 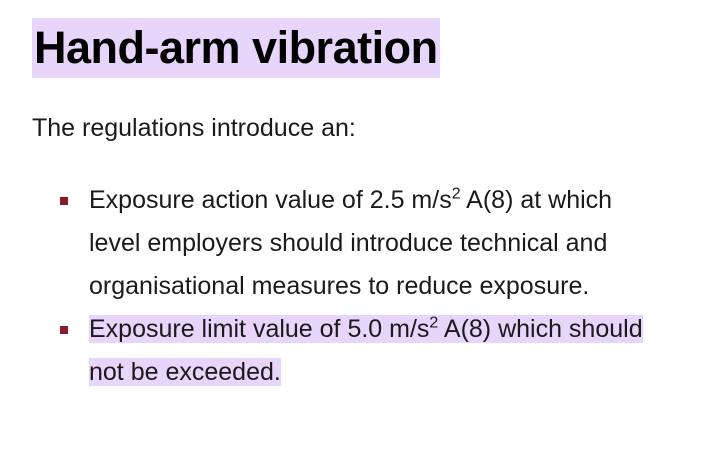 I want to click on intro-text: The regulations introduce an:, so click(x=194, y=128).